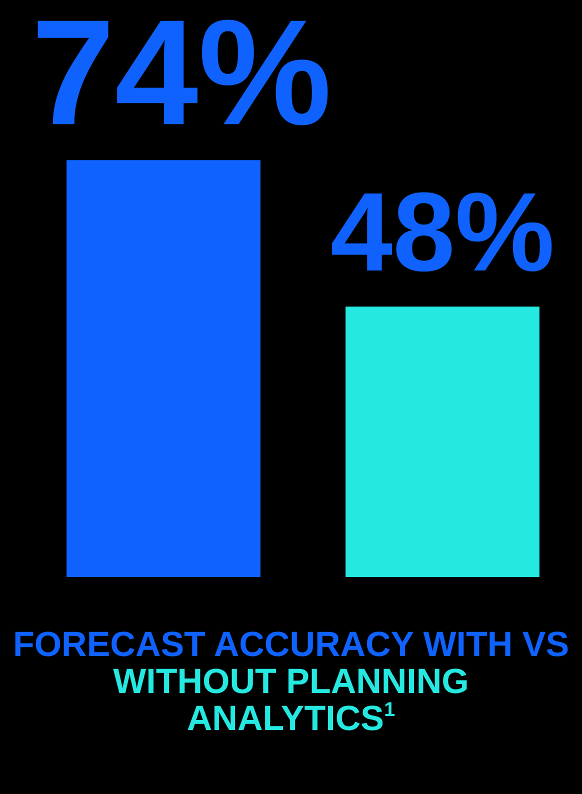  I want to click on data-label: 74%, so click(181, 78).